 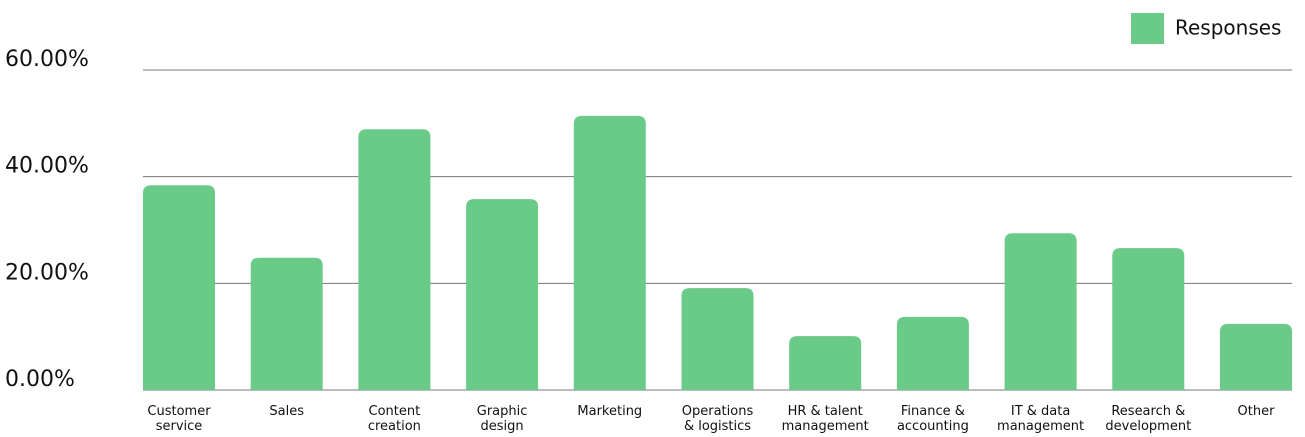 I want to click on legend-swatch, so click(x=1147, y=28).